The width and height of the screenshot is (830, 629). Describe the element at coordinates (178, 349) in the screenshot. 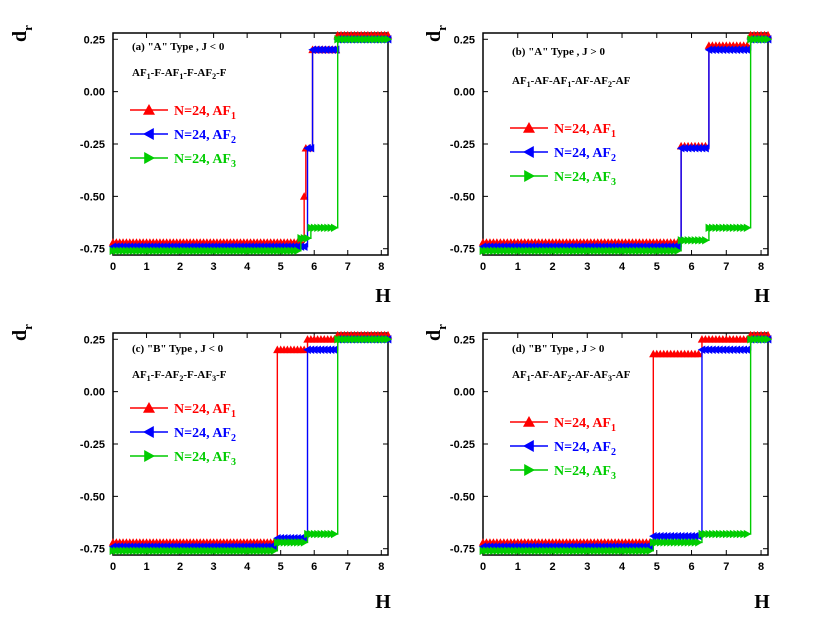

I see `panel-title: (c) "B" Type , J < 0` at that location.